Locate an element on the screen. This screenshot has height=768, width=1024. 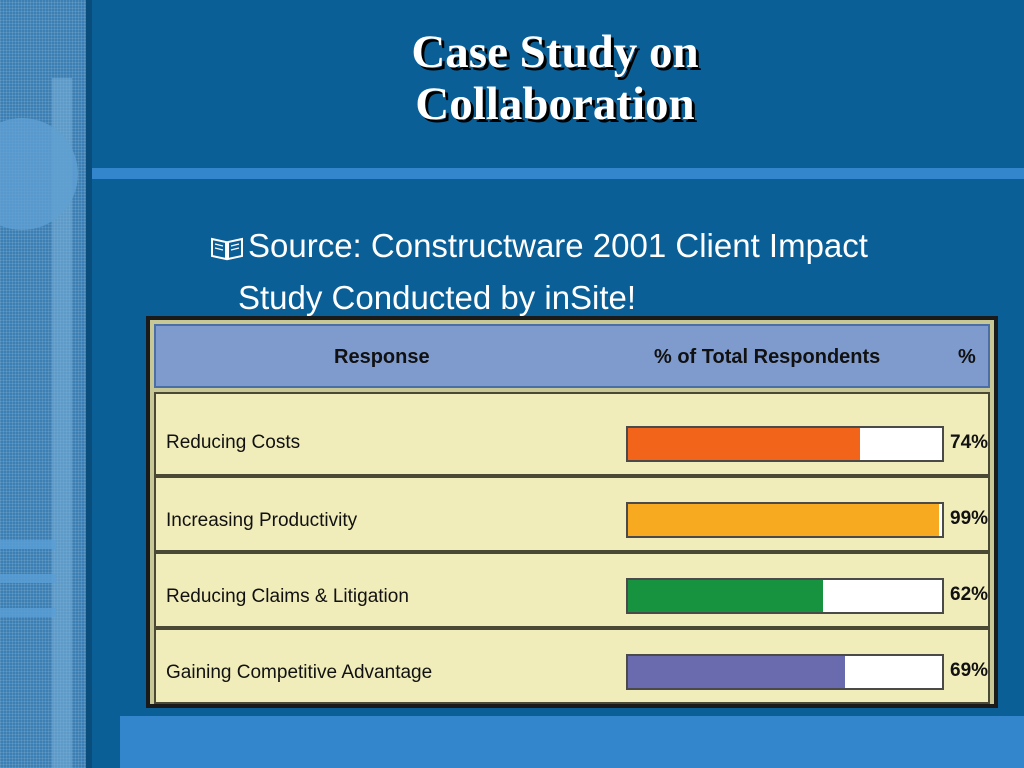
table-row: Reducing Costs 74% is located at coordinates (572, 434).